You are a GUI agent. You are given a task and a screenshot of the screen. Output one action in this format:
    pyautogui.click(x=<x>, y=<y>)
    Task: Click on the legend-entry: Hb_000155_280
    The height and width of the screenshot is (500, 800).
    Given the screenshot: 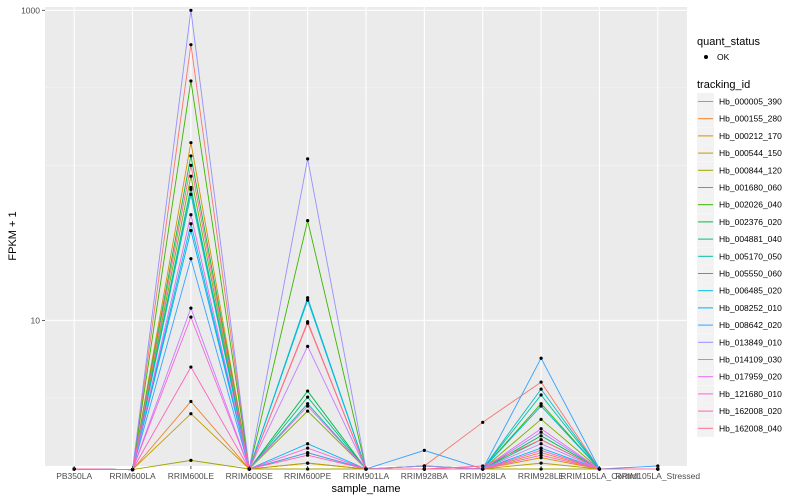 What is the action you would take?
    pyautogui.click(x=739, y=119)
    